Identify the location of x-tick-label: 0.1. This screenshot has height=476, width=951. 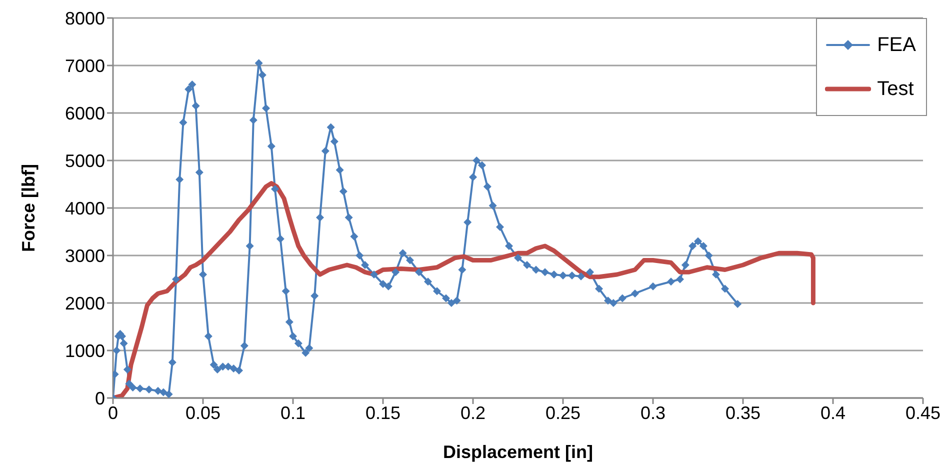
(293, 412).